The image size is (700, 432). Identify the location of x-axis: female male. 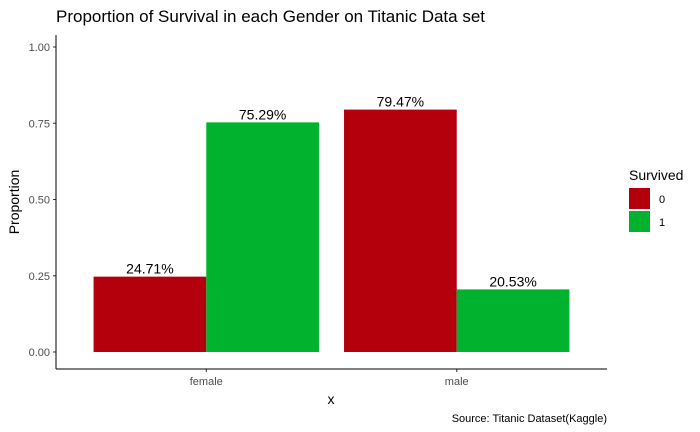
(329, 378).